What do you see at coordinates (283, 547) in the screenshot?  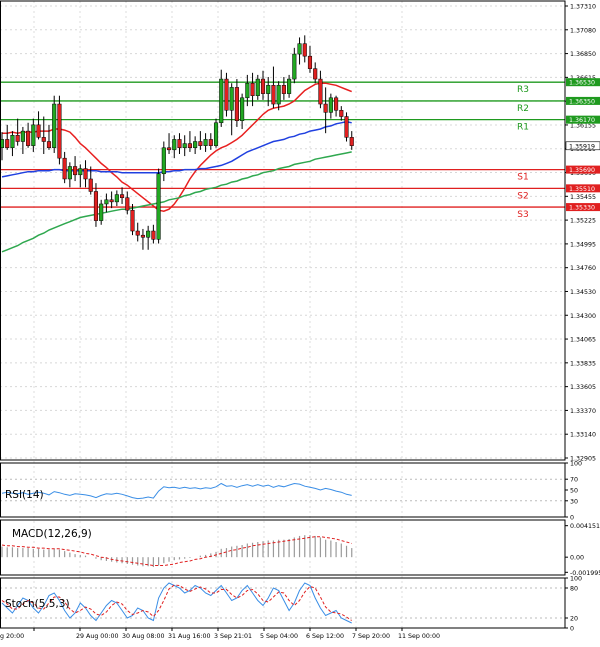 I see `pane-frame-macd` at bounding box center [283, 547].